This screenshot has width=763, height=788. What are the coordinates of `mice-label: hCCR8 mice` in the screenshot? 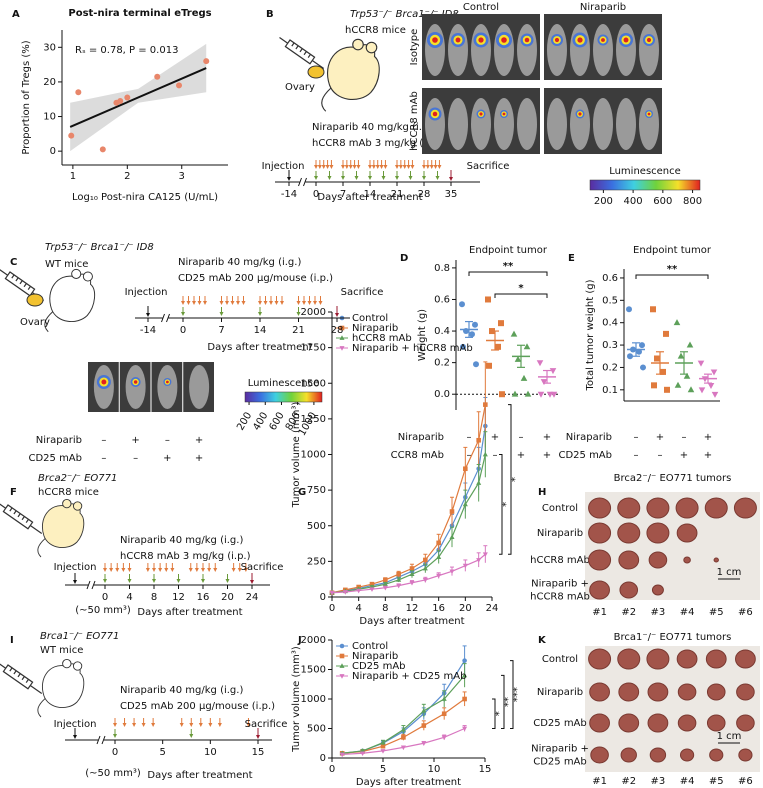 It's located at (375, 30).